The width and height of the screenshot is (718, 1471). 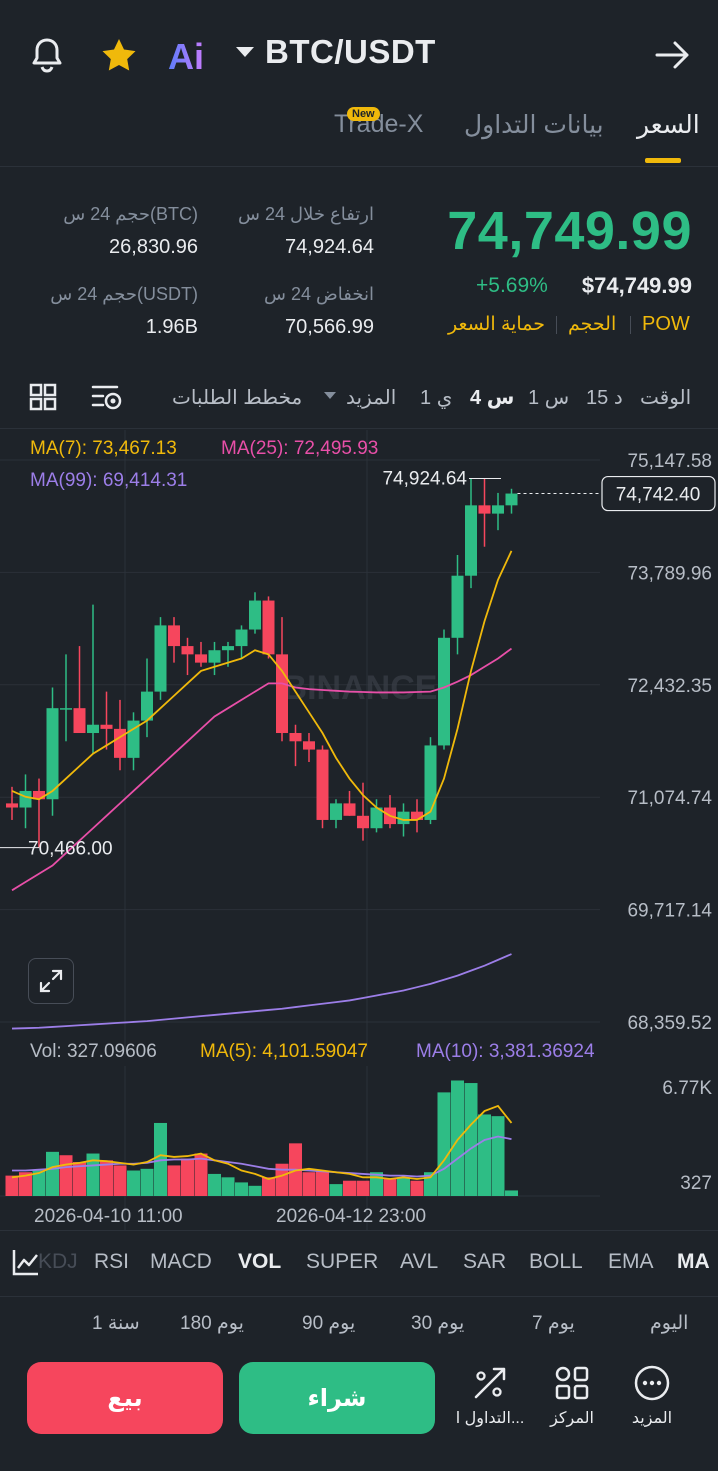 What do you see at coordinates (190, 55) in the screenshot?
I see `ai-icon: Ai` at bounding box center [190, 55].